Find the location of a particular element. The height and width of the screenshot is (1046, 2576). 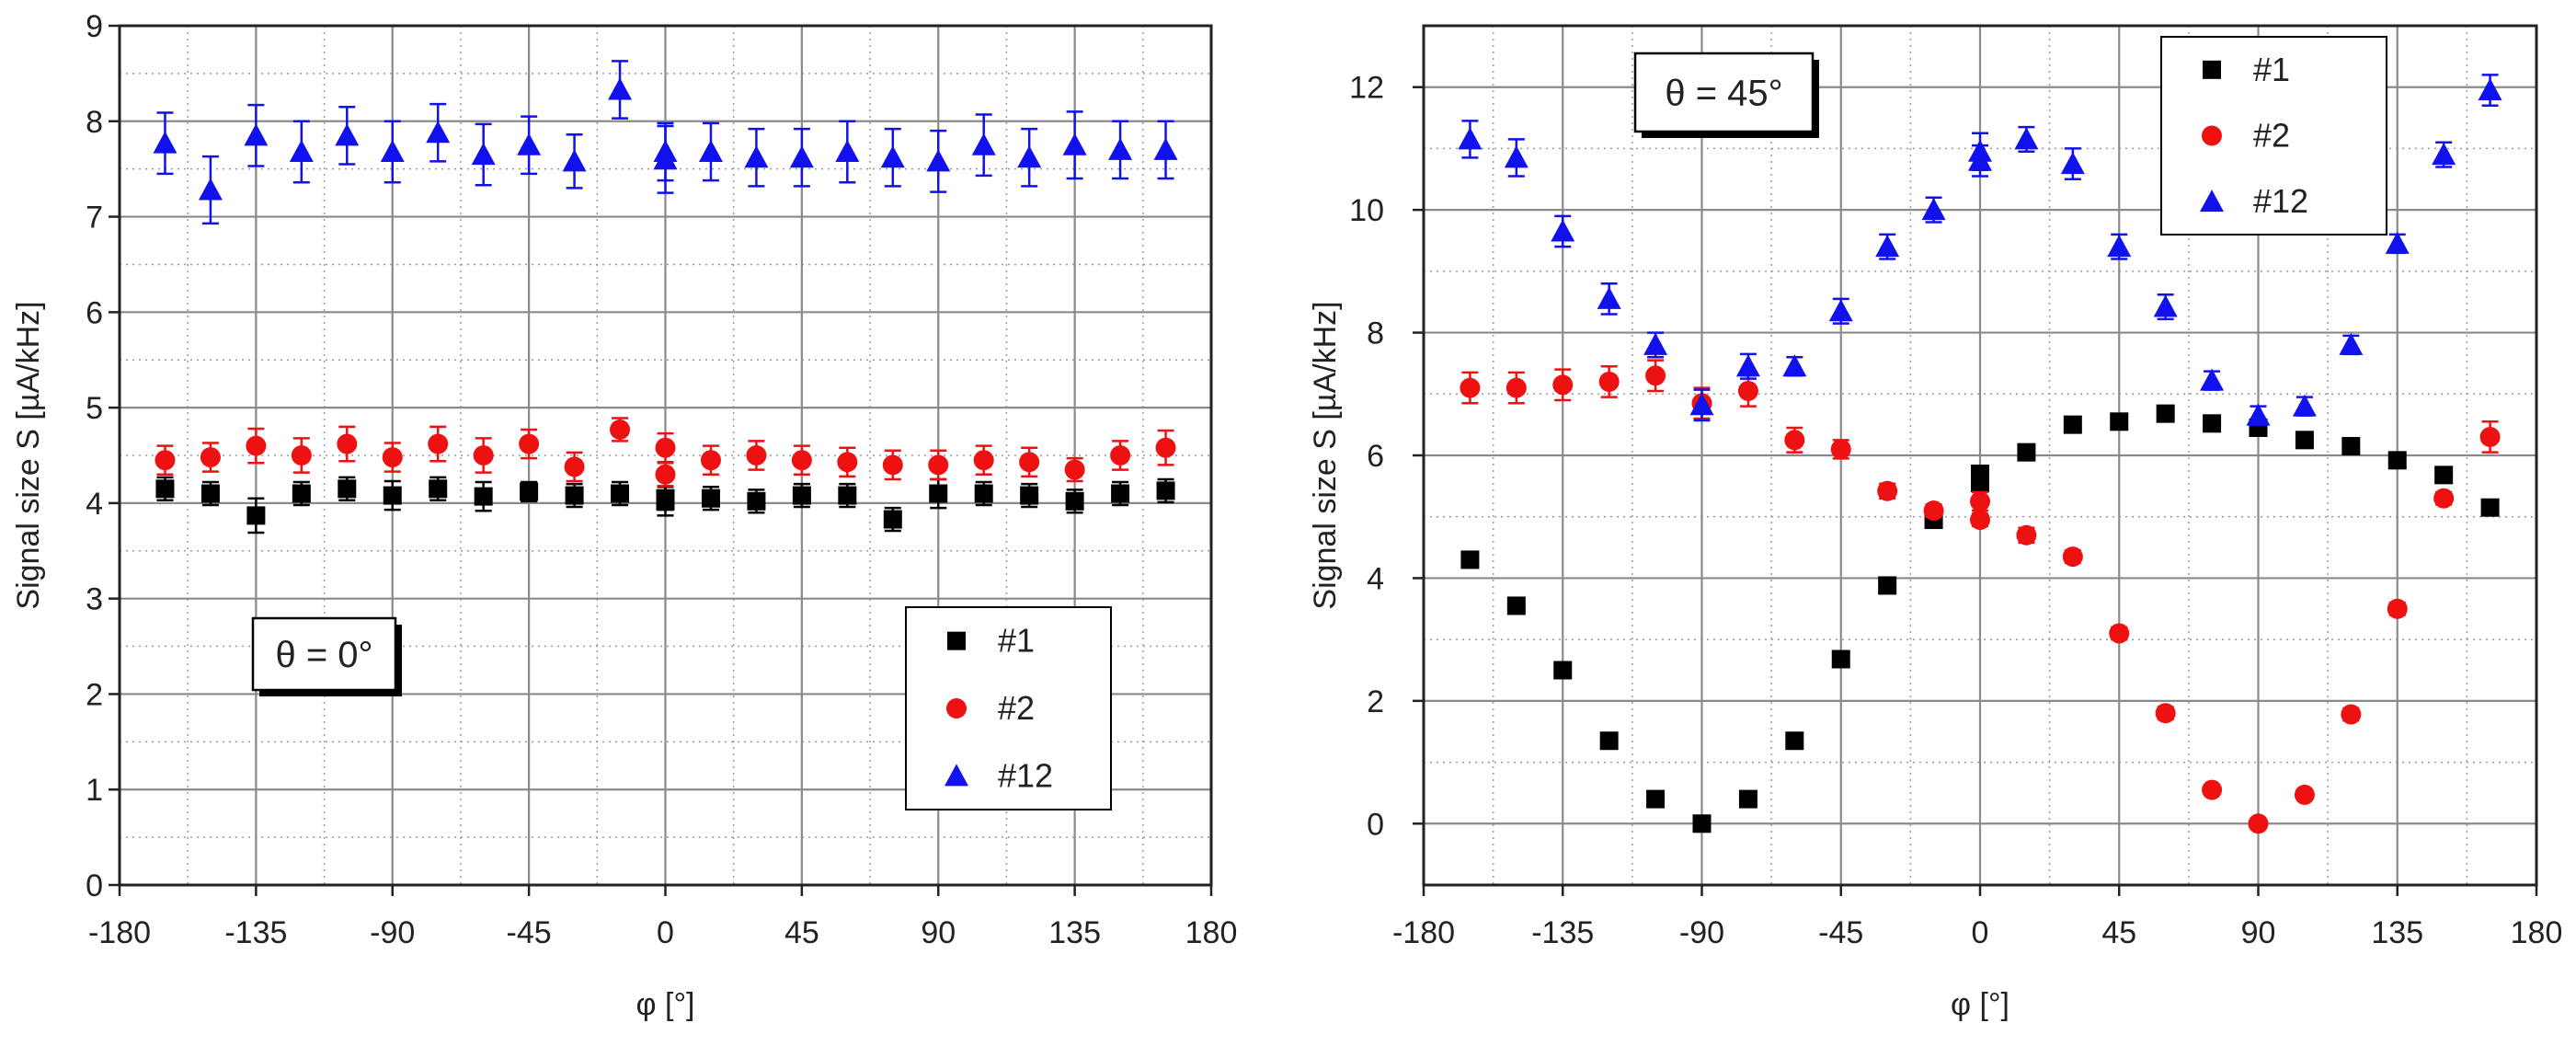

y-tick-label: 4 is located at coordinates (1375, 578).